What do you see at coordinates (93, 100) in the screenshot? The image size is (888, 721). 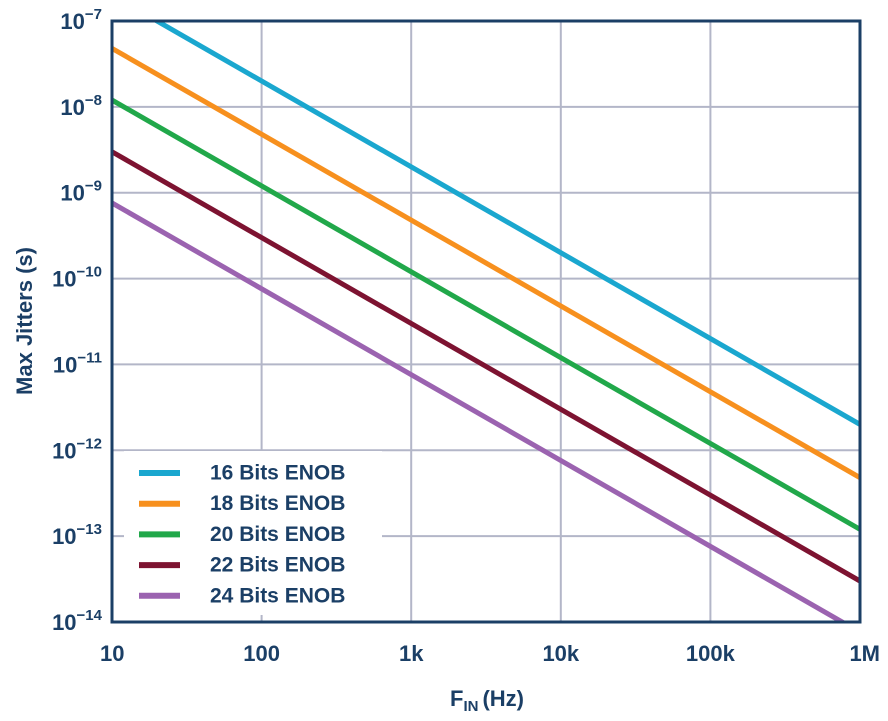 I see `y-tick-exponent: −8` at bounding box center [93, 100].